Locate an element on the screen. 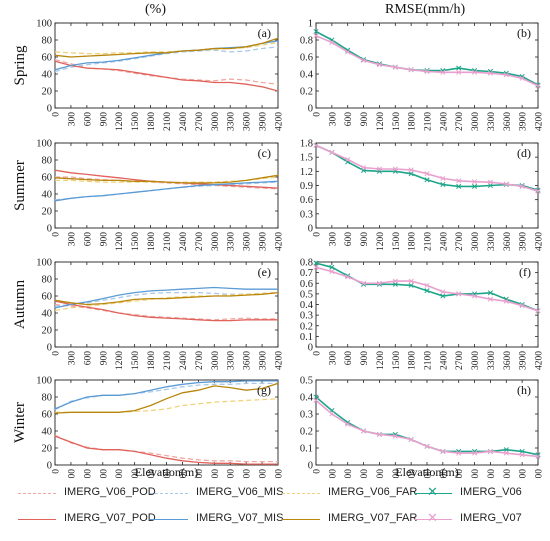 The width and height of the screenshot is (550, 541). legend-line-rmse-v07 is located at coordinates (433, 519).